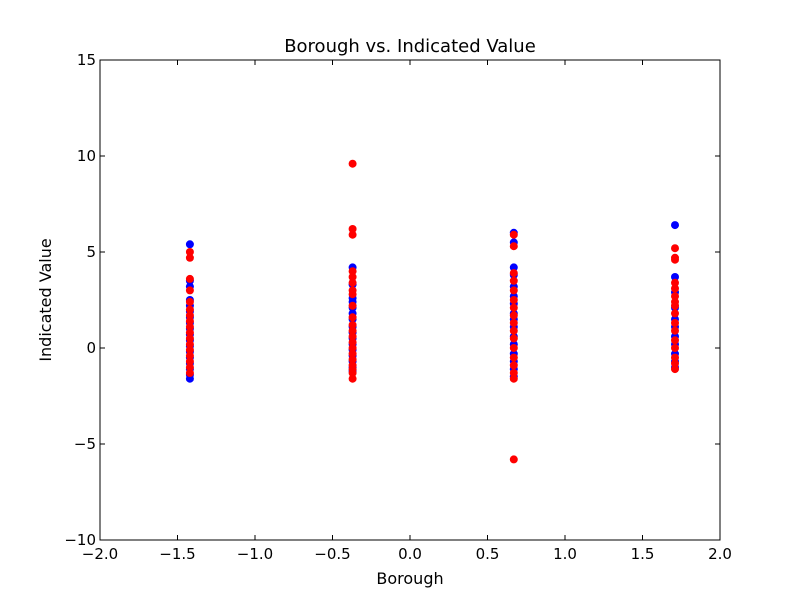  What do you see at coordinates (177, 554) in the screenshot?
I see `x-tick-label: −1.5` at bounding box center [177, 554].